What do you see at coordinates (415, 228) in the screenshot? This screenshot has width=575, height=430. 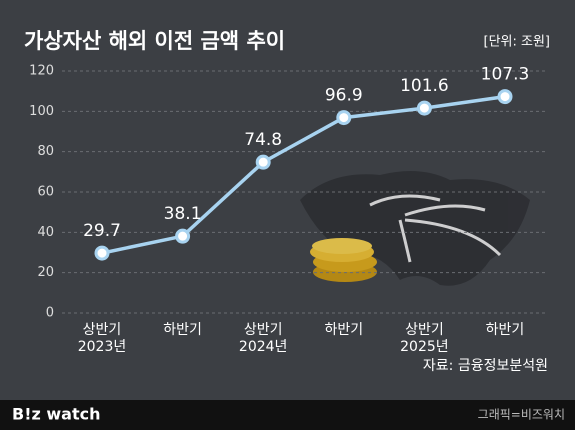 I see `map-decoration` at bounding box center [415, 228].